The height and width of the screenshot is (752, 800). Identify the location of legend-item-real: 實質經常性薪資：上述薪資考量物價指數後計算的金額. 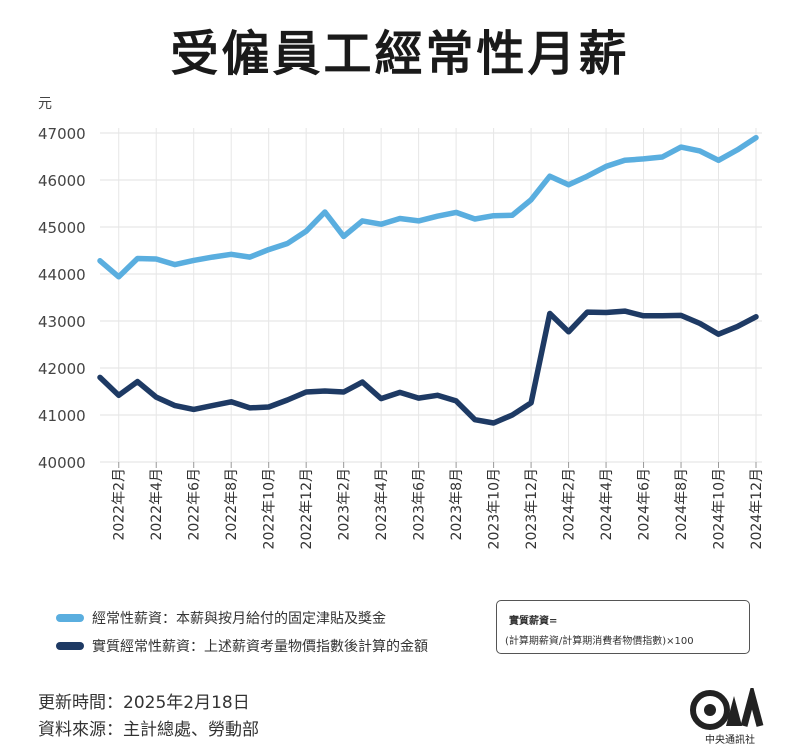
(242, 646).